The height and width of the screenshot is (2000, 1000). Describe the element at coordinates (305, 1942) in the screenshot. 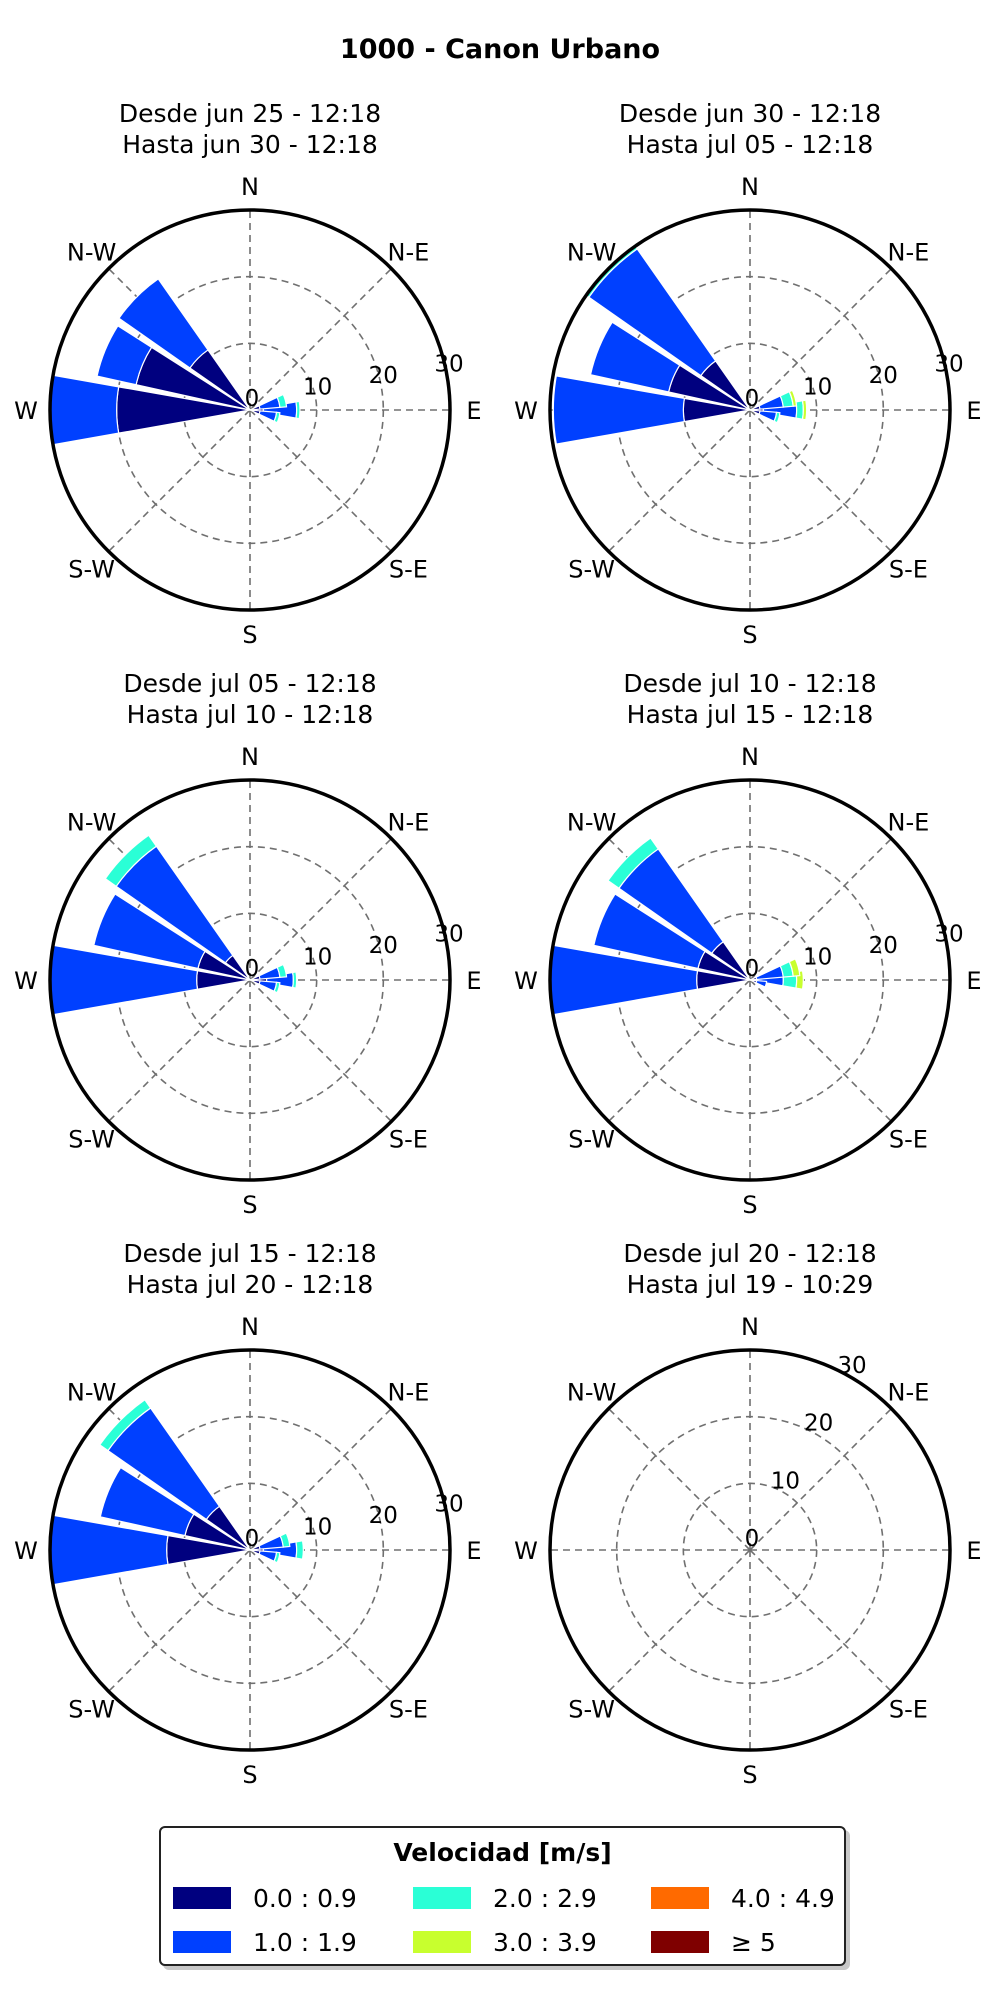

I see `legend-label-1-1.9: 1.0 : 1.9` at that location.